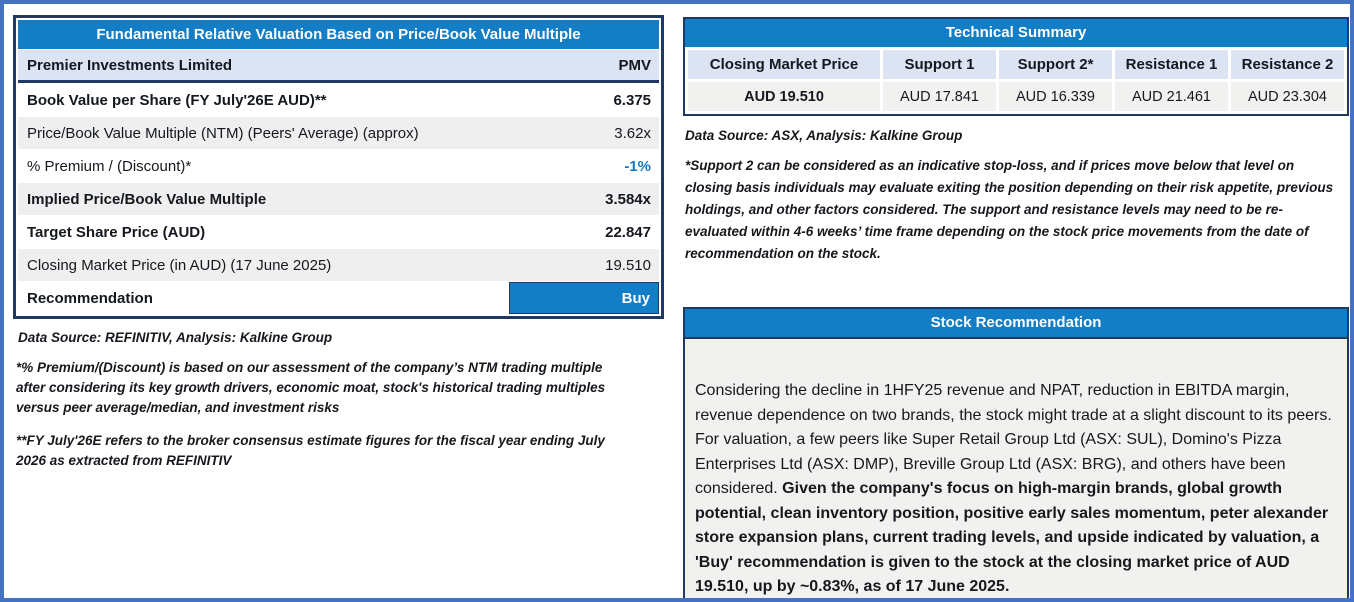 This screenshot has width=1354, height=602. Describe the element at coordinates (632, 133) in the screenshot. I see `row-value: 3.62x` at that location.